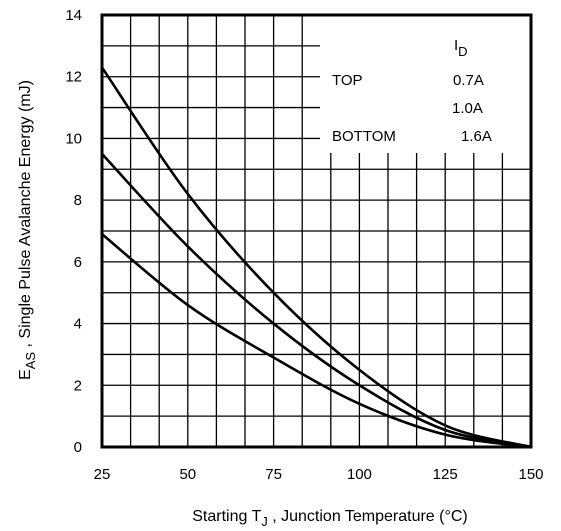 Image resolution: width=561 pixels, height=531 pixels. Describe the element at coordinates (25, 216) in the screenshot. I see `y-axis-title-suffix: , Single Pulse Avalanche Energy (mJ)` at that location.